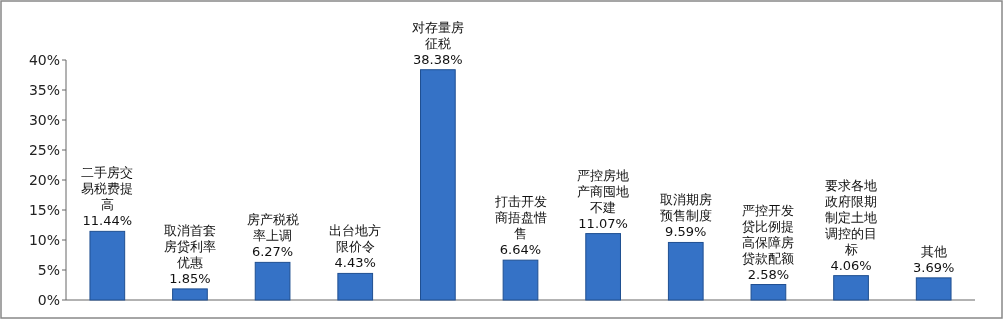 The width and height of the screenshot is (1004, 320). What do you see at coordinates (44, 150) in the screenshot?
I see `y-tick-label: 25%` at bounding box center [44, 150].